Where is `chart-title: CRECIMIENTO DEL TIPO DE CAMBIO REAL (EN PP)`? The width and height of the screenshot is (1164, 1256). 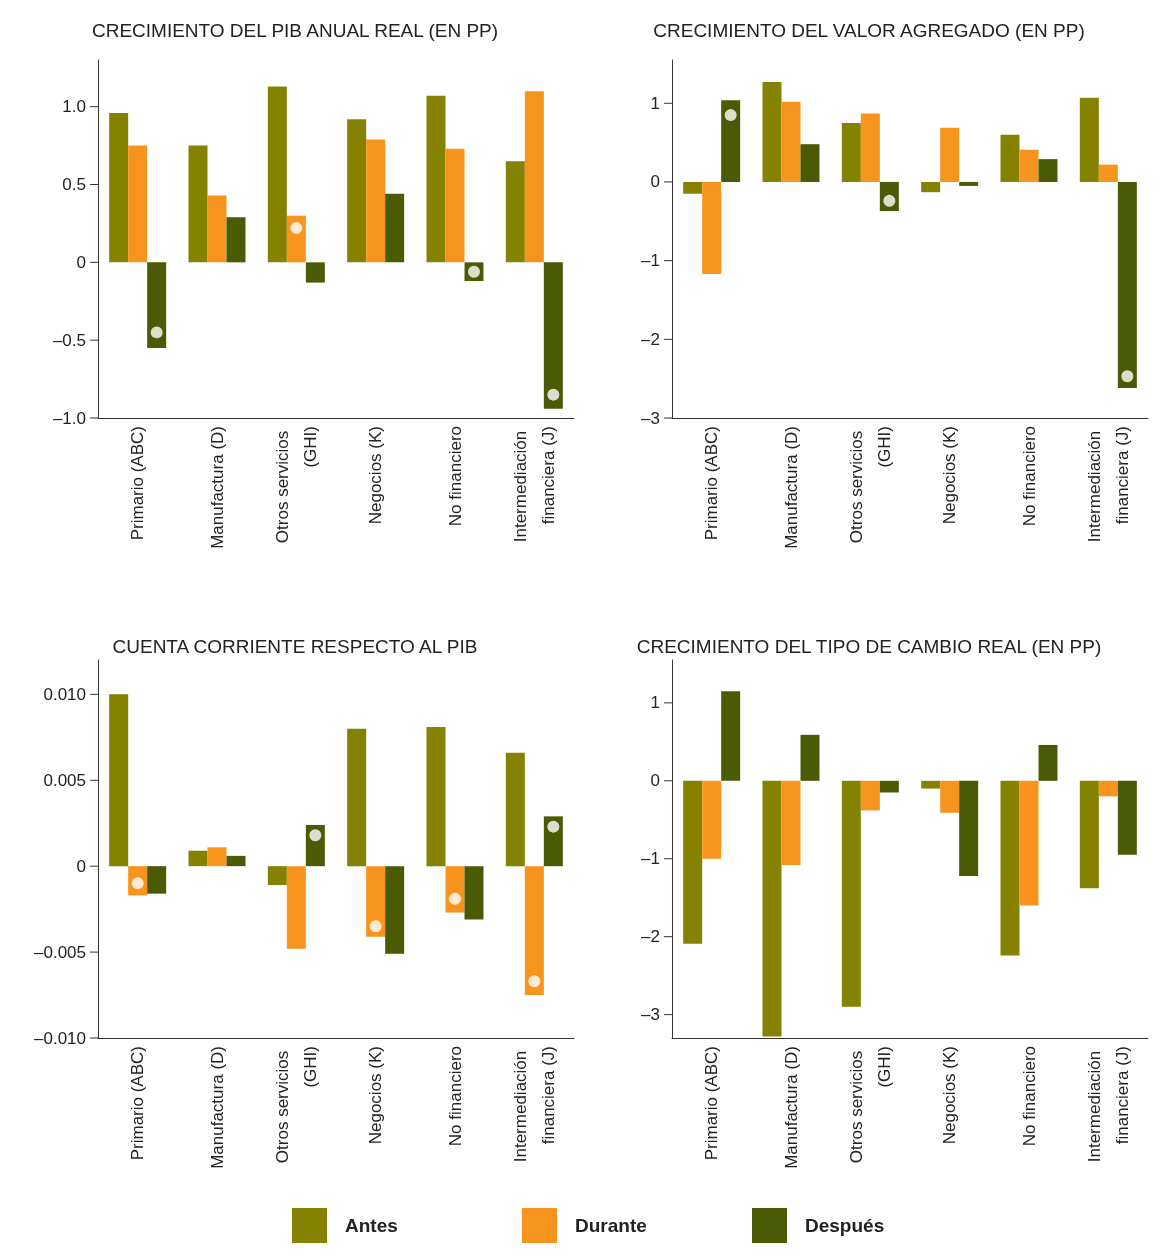 chart-title: CRECIMIENTO DEL TIPO DE CAMBIO REAL (EN PP) is located at coordinates (869, 646).